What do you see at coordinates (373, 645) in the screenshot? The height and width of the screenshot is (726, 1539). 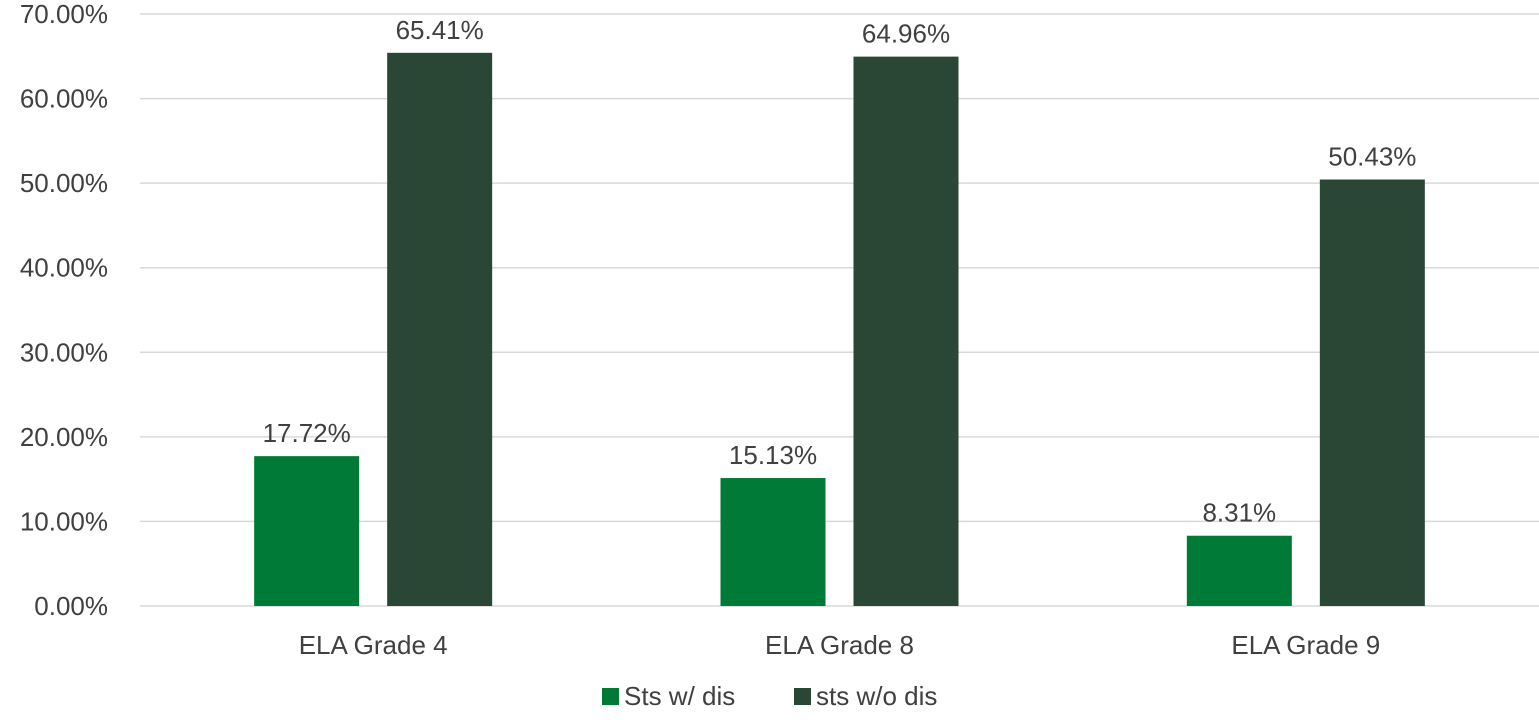 I see `x-tick-label: ELA Grade 4` at bounding box center [373, 645].